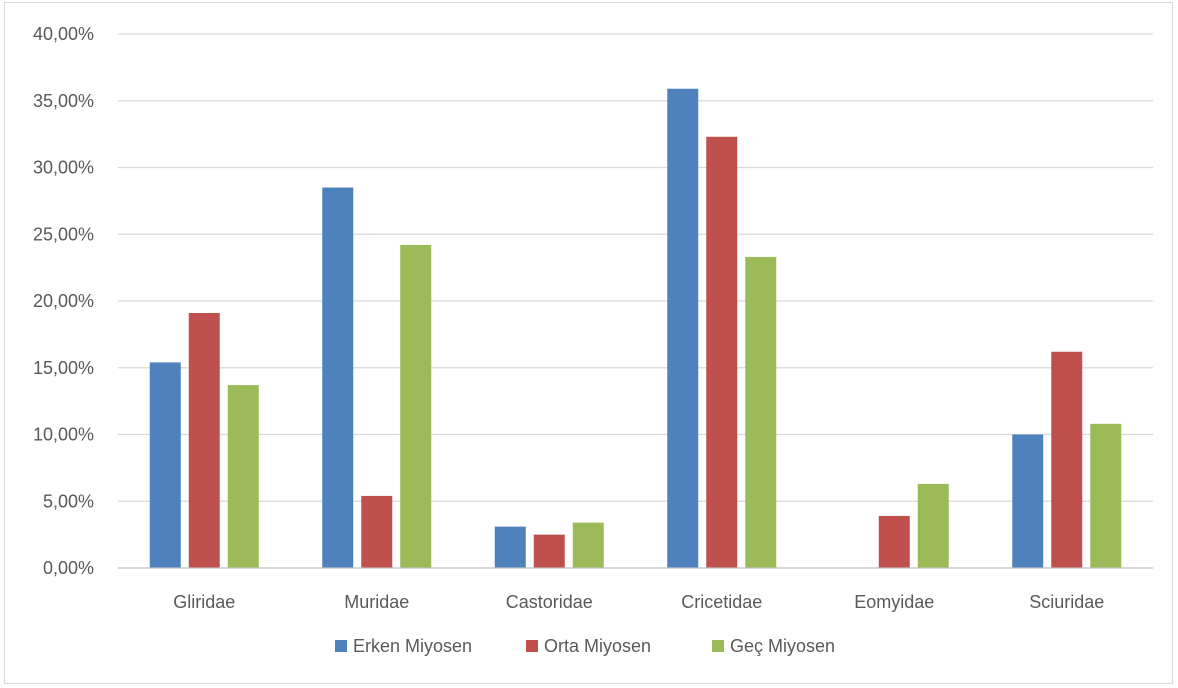 This screenshot has width=1178, height=688. What do you see at coordinates (68, 568) in the screenshot?
I see `y-tick-label: 0,00%` at bounding box center [68, 568].